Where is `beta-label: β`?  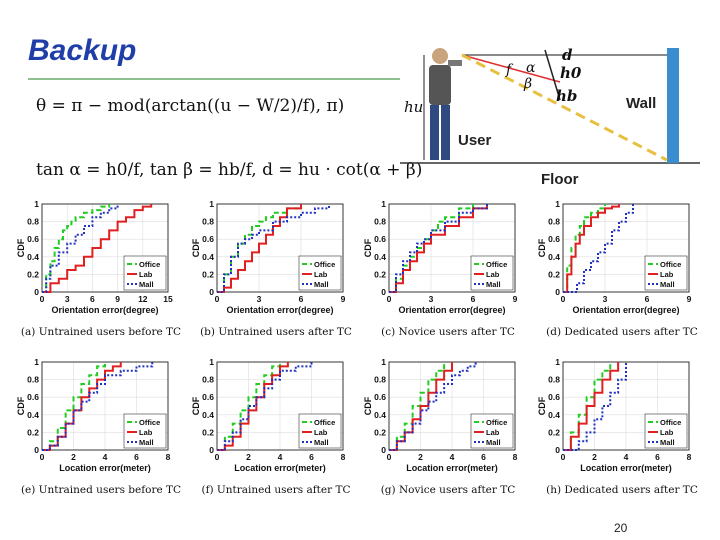
beta-label: β is located at coordinates (527, 84).